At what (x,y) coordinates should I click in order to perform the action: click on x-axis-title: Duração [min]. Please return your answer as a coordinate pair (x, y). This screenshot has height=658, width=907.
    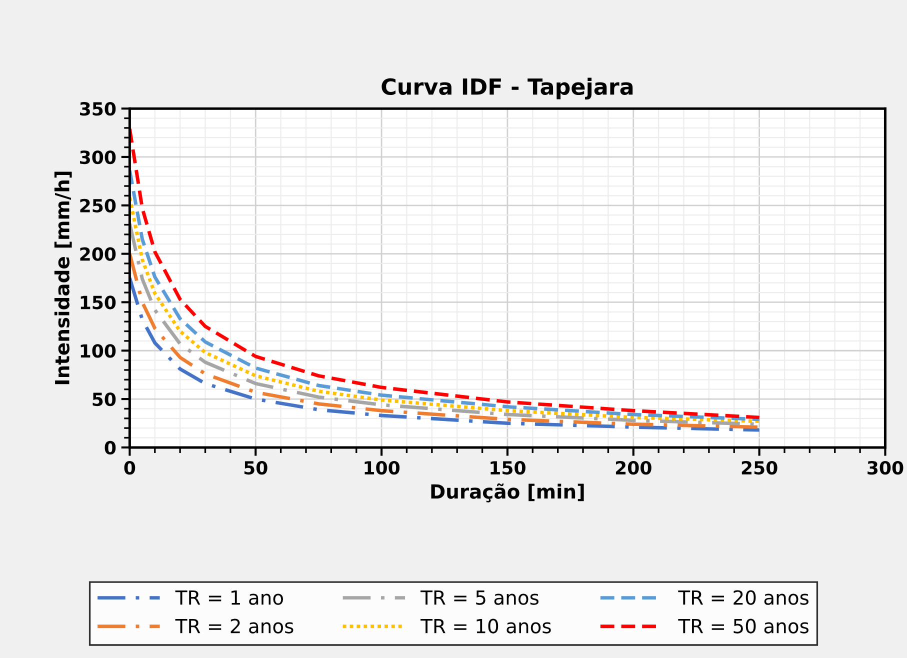
    Looking at the image, I should click on (507, 492).